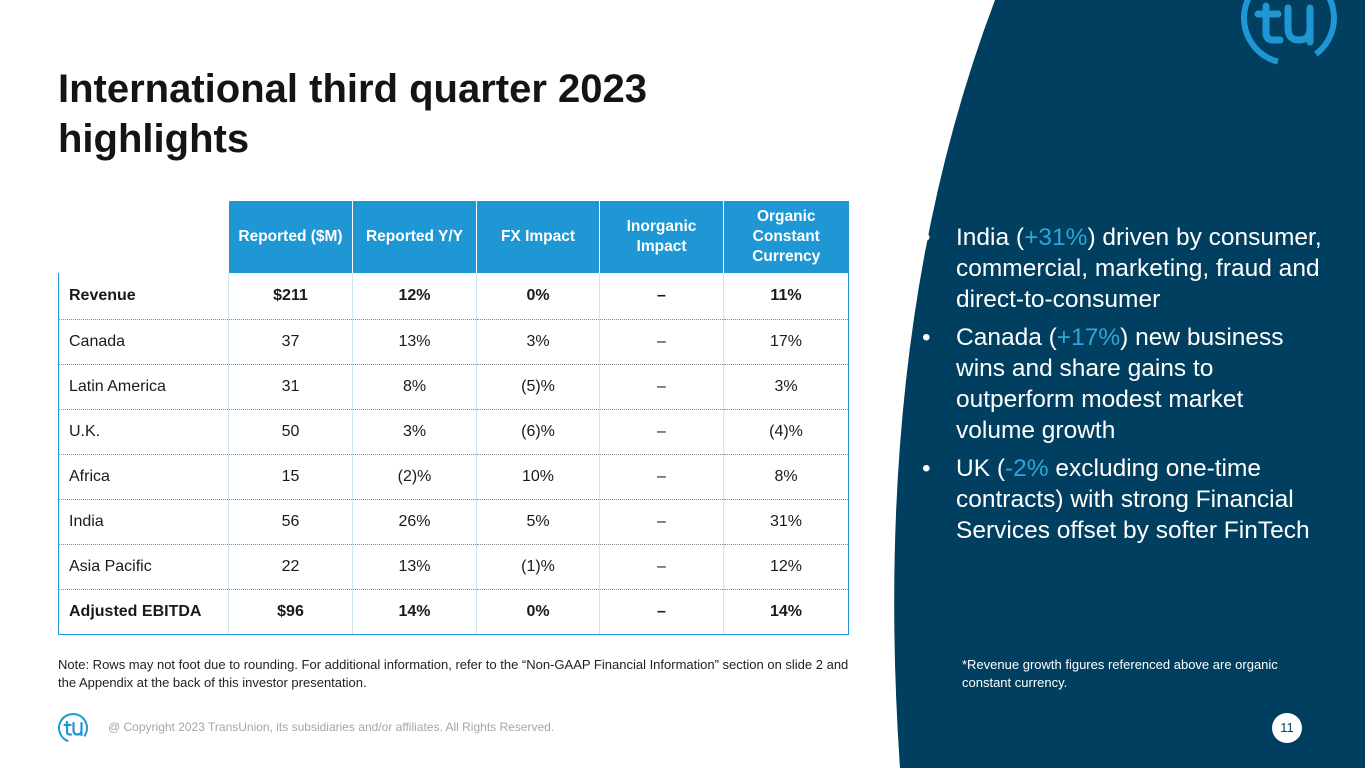  I want to click on cell-organic: 14%, so click(786, 612).